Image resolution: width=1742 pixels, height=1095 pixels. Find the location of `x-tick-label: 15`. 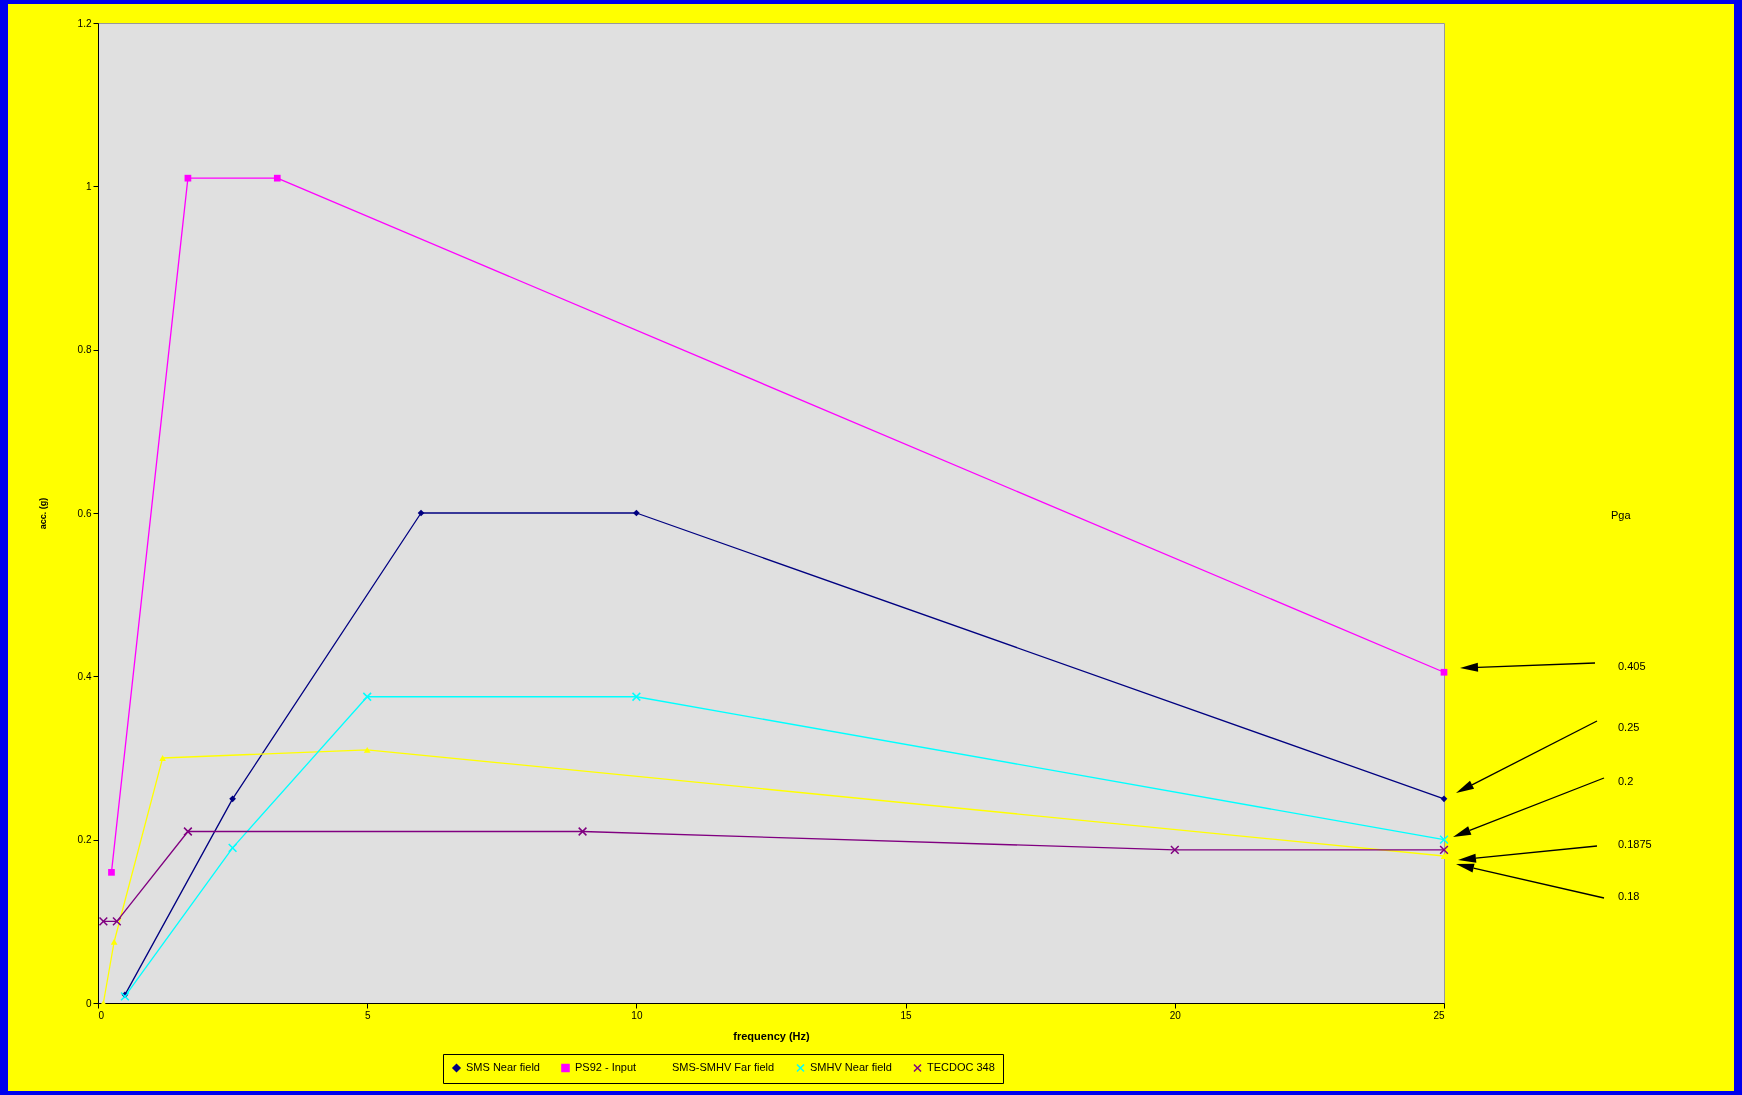

x-tick-label: 15 is located at coordinates (906, 1015).